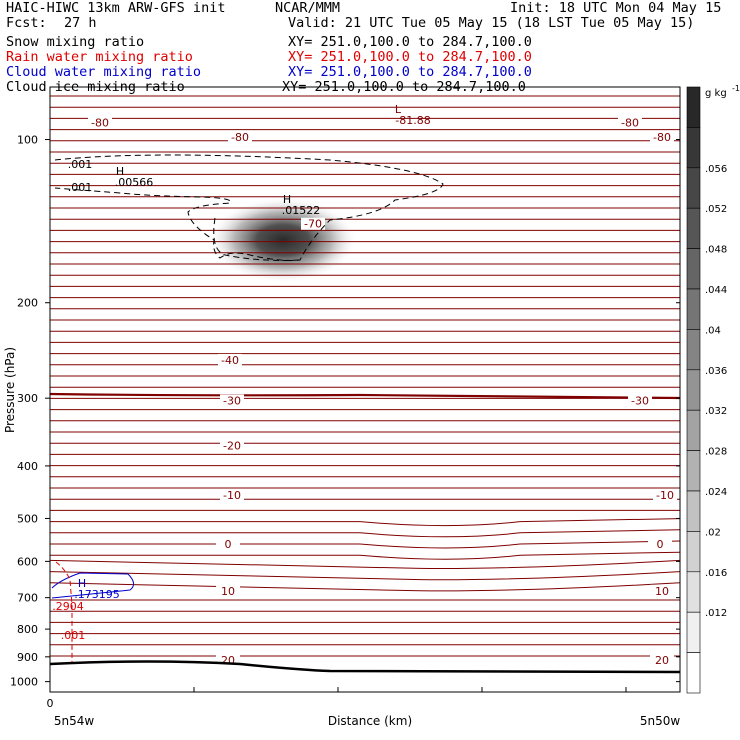  I want to click on colorbar-label: .024, so click(716, 492).